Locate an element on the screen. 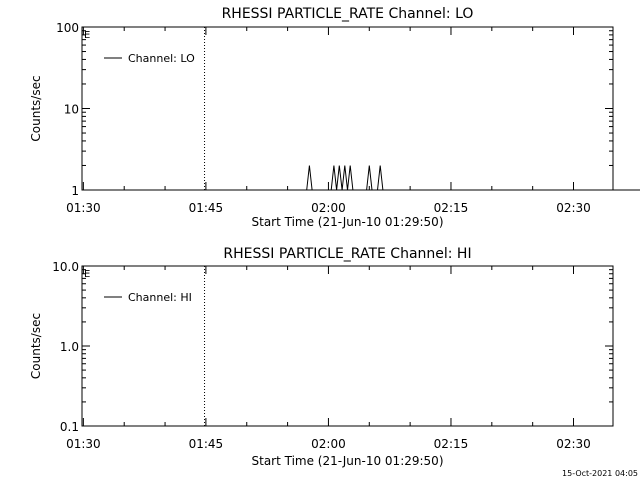 This screenshot has width=640, height=480. chart-title: RHESSI PARTICLE_RATE Channel: LO is located at coordinates (348, 14).